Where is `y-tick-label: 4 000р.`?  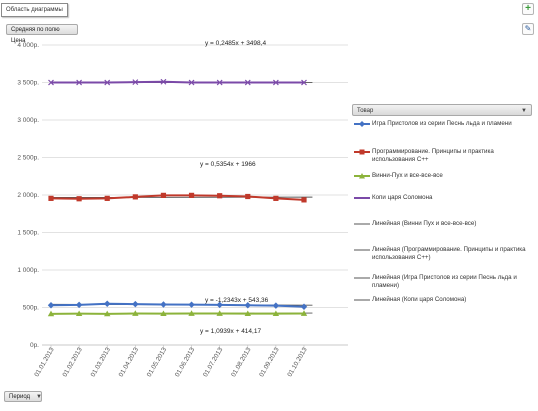 y-tick-label: 4 000р. is located at coordinates (28, 45).